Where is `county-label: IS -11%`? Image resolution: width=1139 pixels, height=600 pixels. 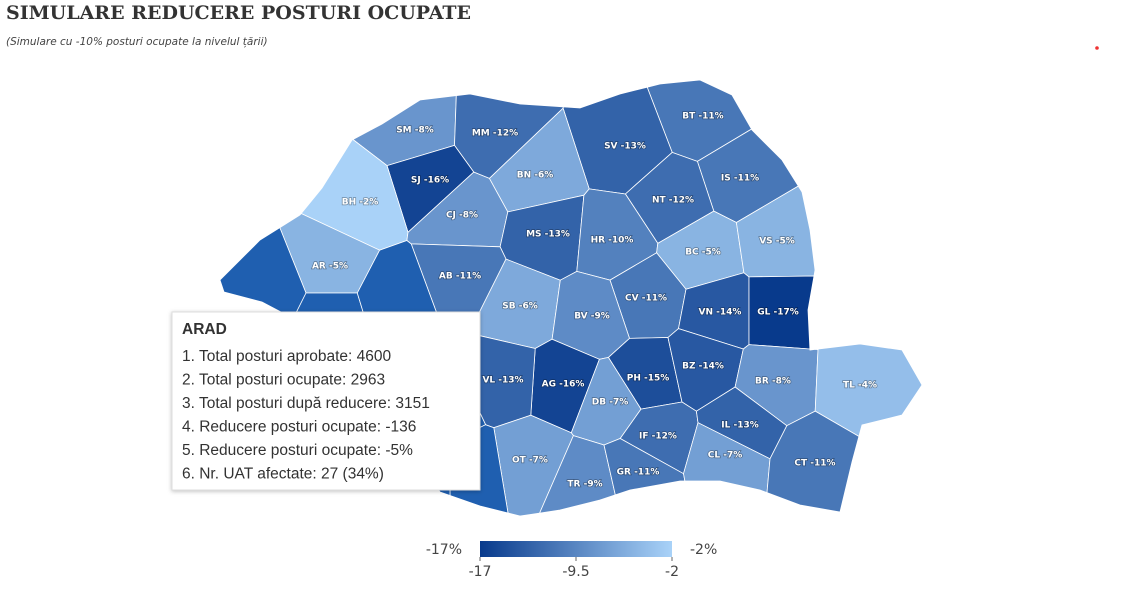
county-label: IS -11% is located at coordinates (740, 179).